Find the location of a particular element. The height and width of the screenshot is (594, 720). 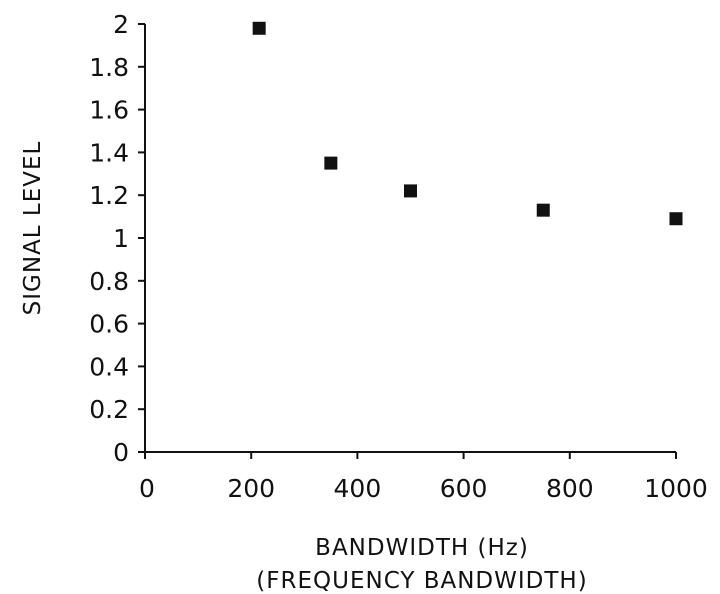

y-ticks: 0 0.2 0.4 0.6 0.8 1 1.2 1.4 1.6 1.8 2 is located at coordinates (117, 238).